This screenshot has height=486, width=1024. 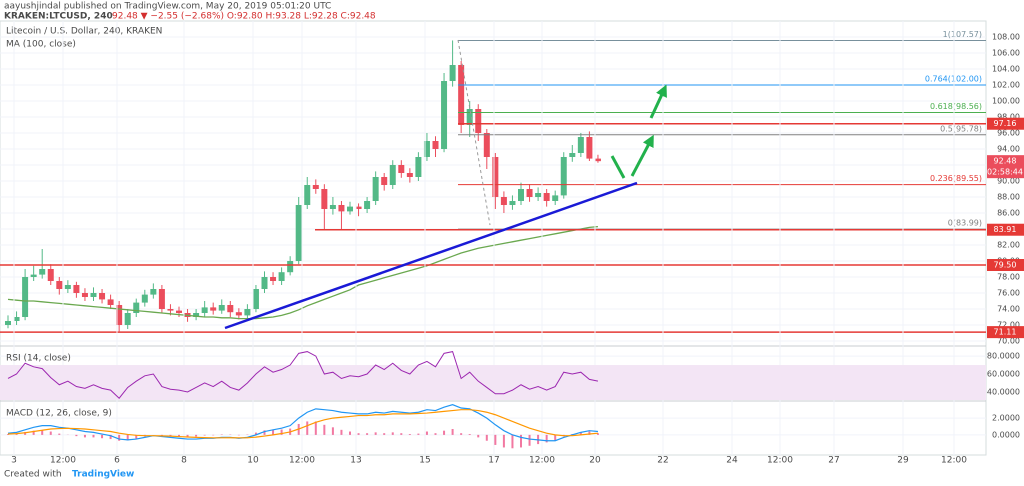 I want to click on macd-line, so click(x=303, y=423).